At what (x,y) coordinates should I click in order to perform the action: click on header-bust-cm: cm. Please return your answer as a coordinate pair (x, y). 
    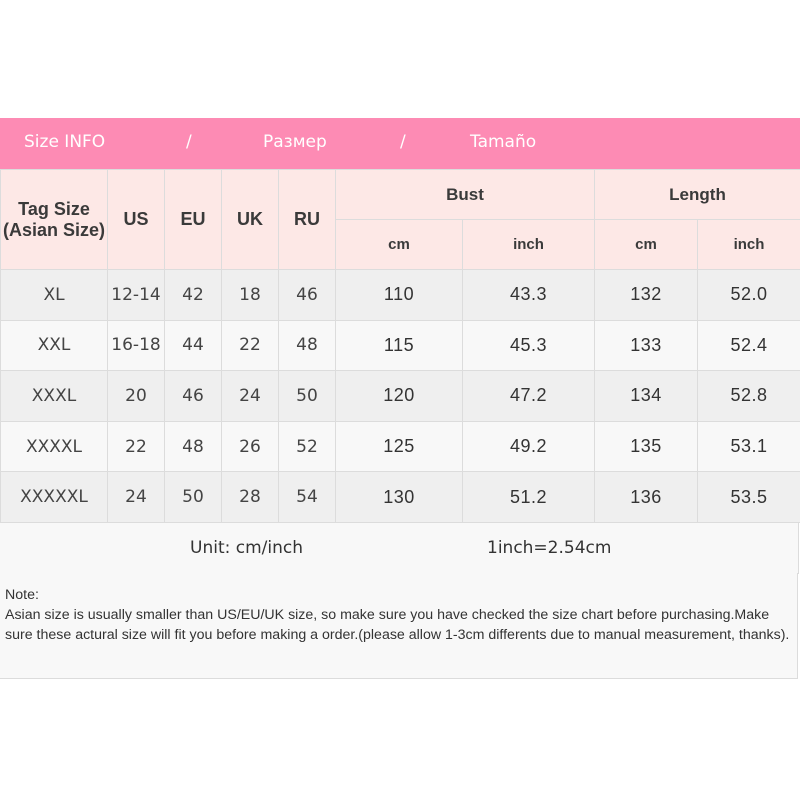
    Looking at the image, I should click on (399, 244).